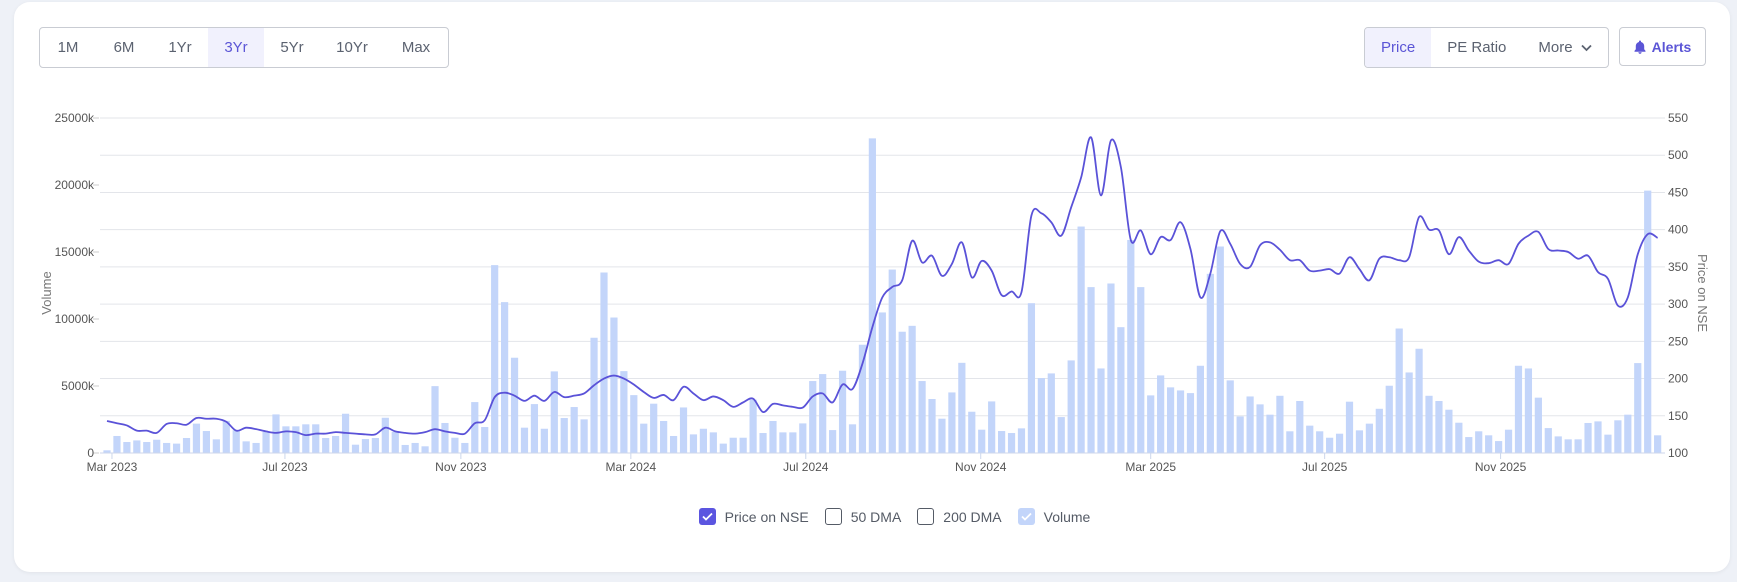 Image resolution: width=1737 pixels, height=582 pixels. Describe the element at coordinates (236, 47) in the screenshot. I see `range-tab-3yr: 3Yr` at that location.